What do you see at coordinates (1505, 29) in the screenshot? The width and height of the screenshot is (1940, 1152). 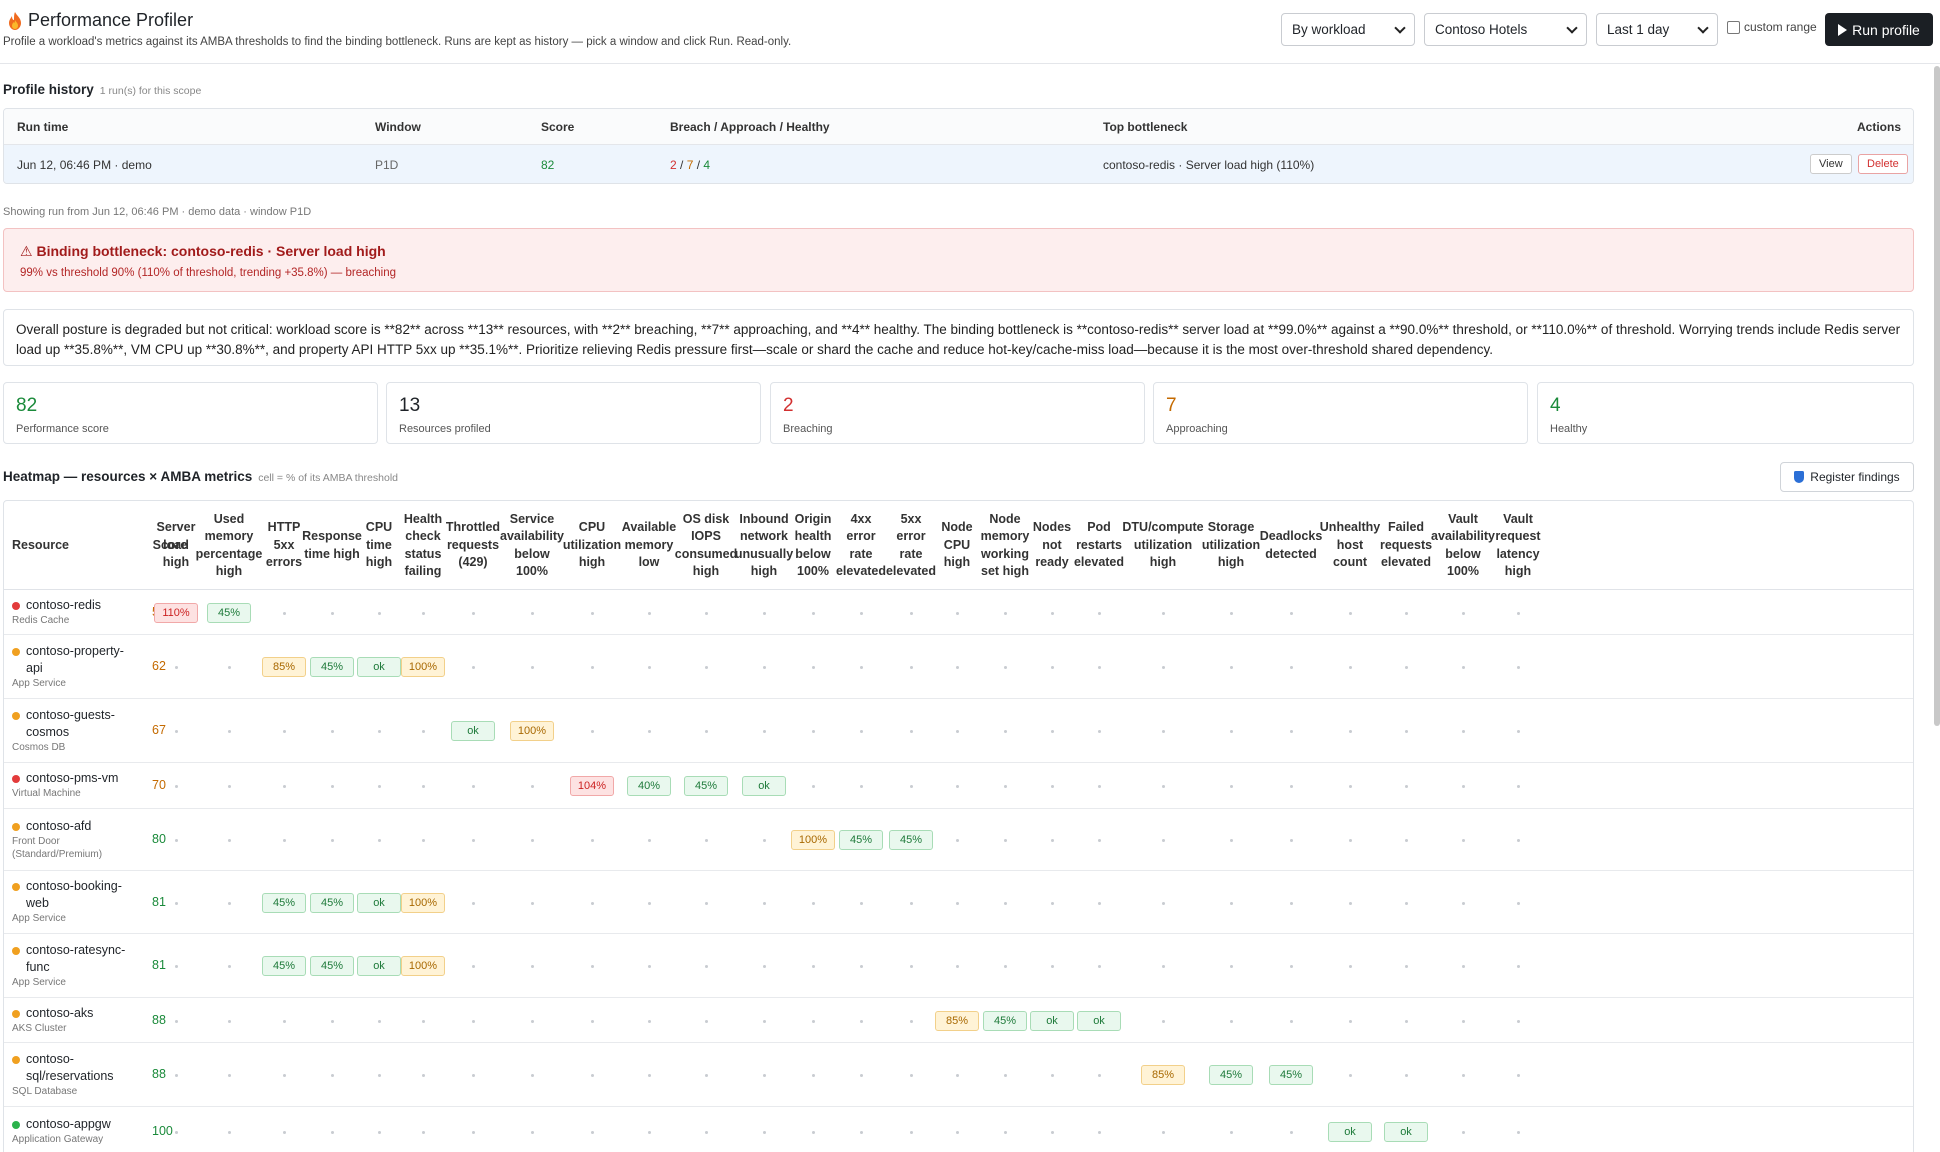 I see `workload-select: Contoso Hotels` at bounding box center [1505, 29].